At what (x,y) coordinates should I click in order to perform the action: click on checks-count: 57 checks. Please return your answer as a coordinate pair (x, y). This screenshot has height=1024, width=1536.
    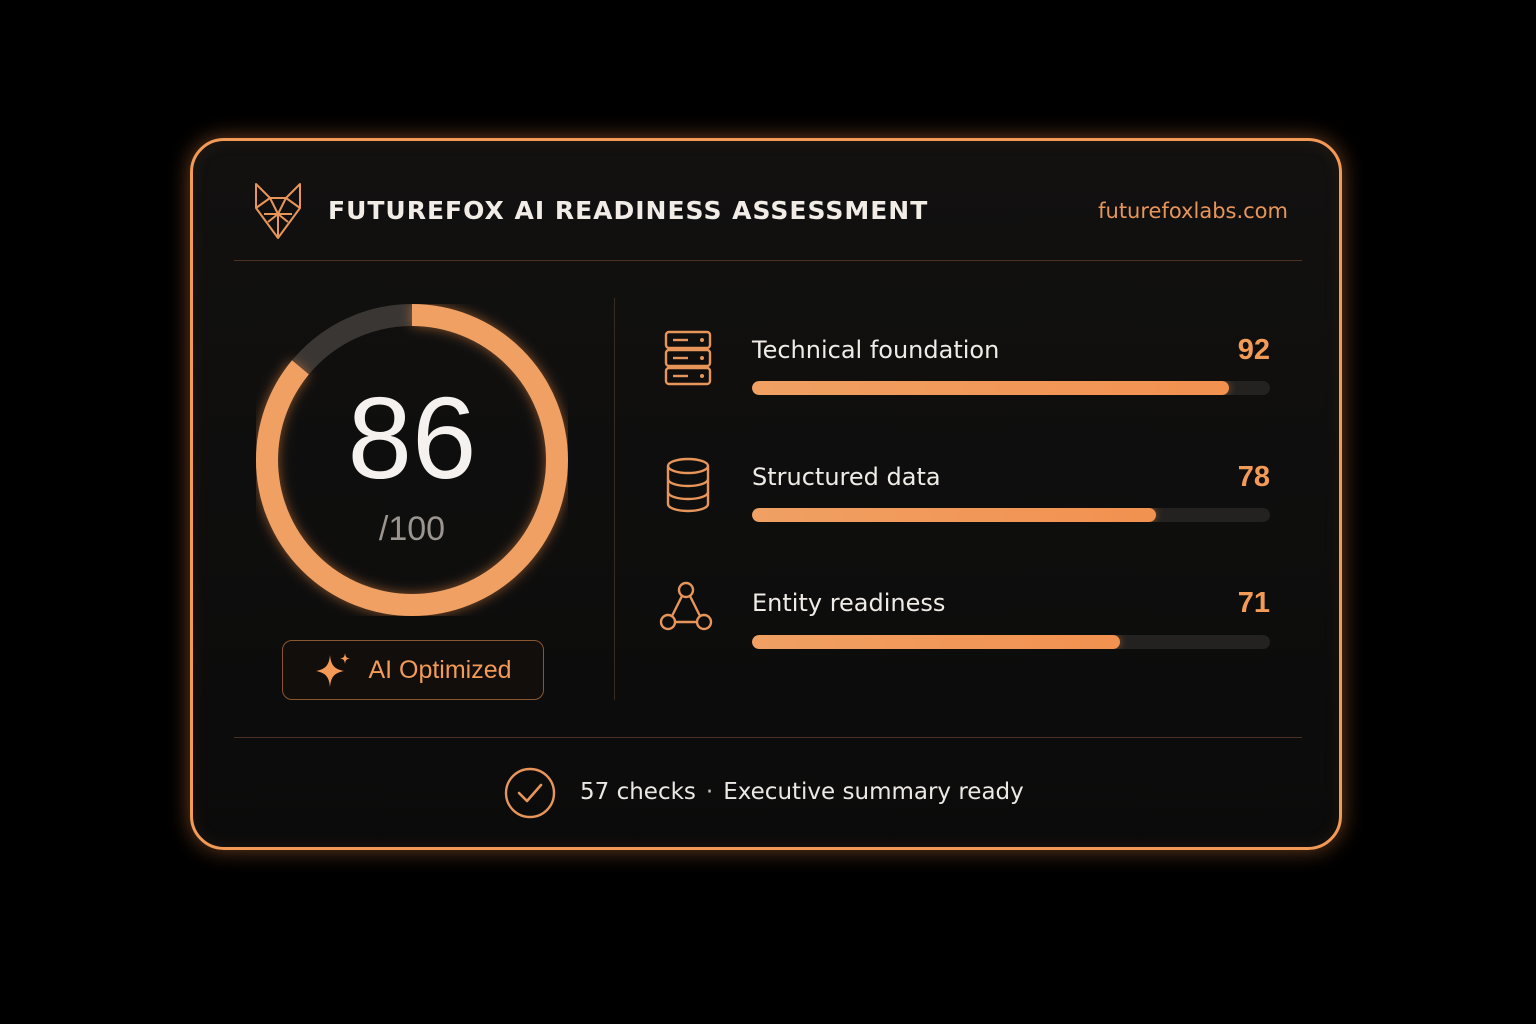
    Looking at the image, I should click on (638, 792).